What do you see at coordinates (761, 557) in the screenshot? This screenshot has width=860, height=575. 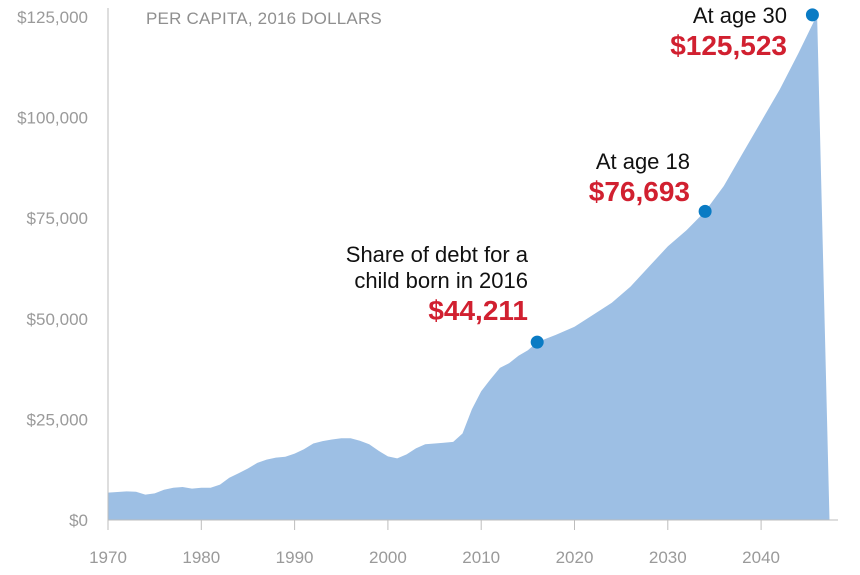 I see `x-tick-label: 2040` at bounding box center [761, 557].